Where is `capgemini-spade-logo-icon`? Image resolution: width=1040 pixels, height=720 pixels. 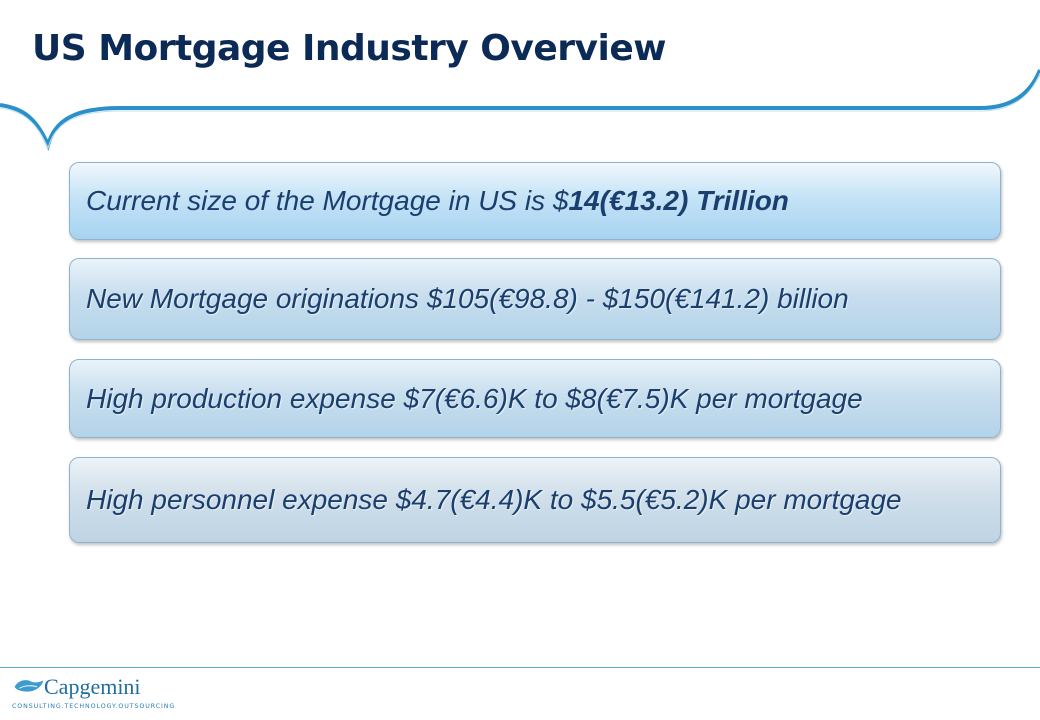
capgemini-spade-logo-icon is located at coordinates (29, 686).